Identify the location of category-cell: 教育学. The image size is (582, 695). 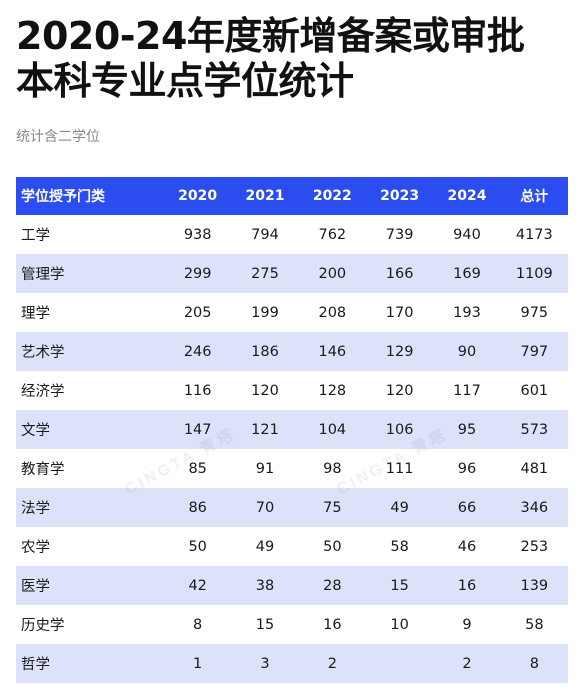
(43, 470).